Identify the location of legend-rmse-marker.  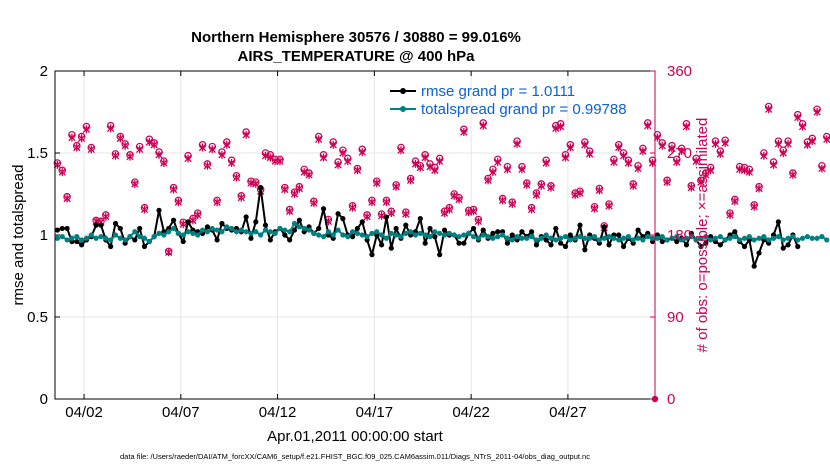
(403, 91).